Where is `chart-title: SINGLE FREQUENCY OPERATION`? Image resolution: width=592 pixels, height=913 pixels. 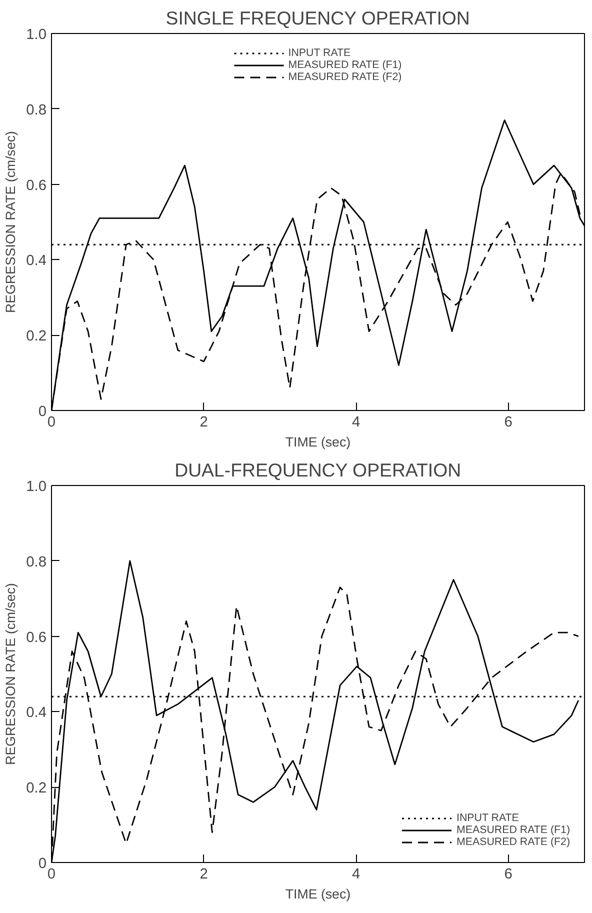 chart-title: SINGLE FREQUENCY OPERATION is located at coordinates (318, 18).